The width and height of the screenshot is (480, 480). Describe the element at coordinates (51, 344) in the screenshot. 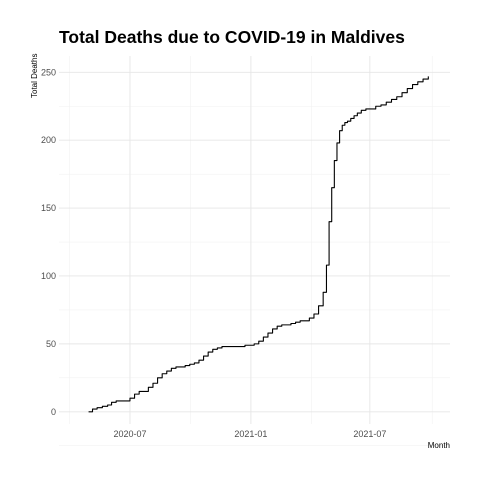

I see `y-tick-label: 50` at that location.